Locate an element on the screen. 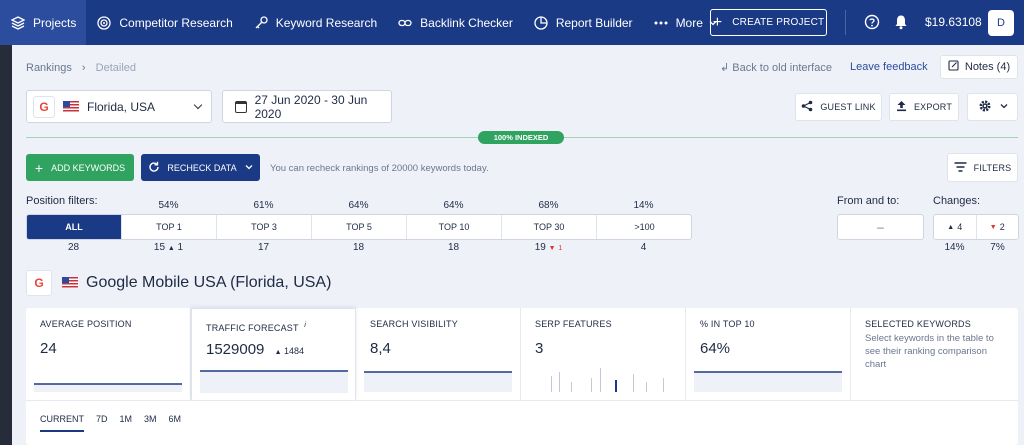 The width and height of the screenshot is (1024, 445). breadcrumb-detailed: Detailed is located at coordinates (116, 68).